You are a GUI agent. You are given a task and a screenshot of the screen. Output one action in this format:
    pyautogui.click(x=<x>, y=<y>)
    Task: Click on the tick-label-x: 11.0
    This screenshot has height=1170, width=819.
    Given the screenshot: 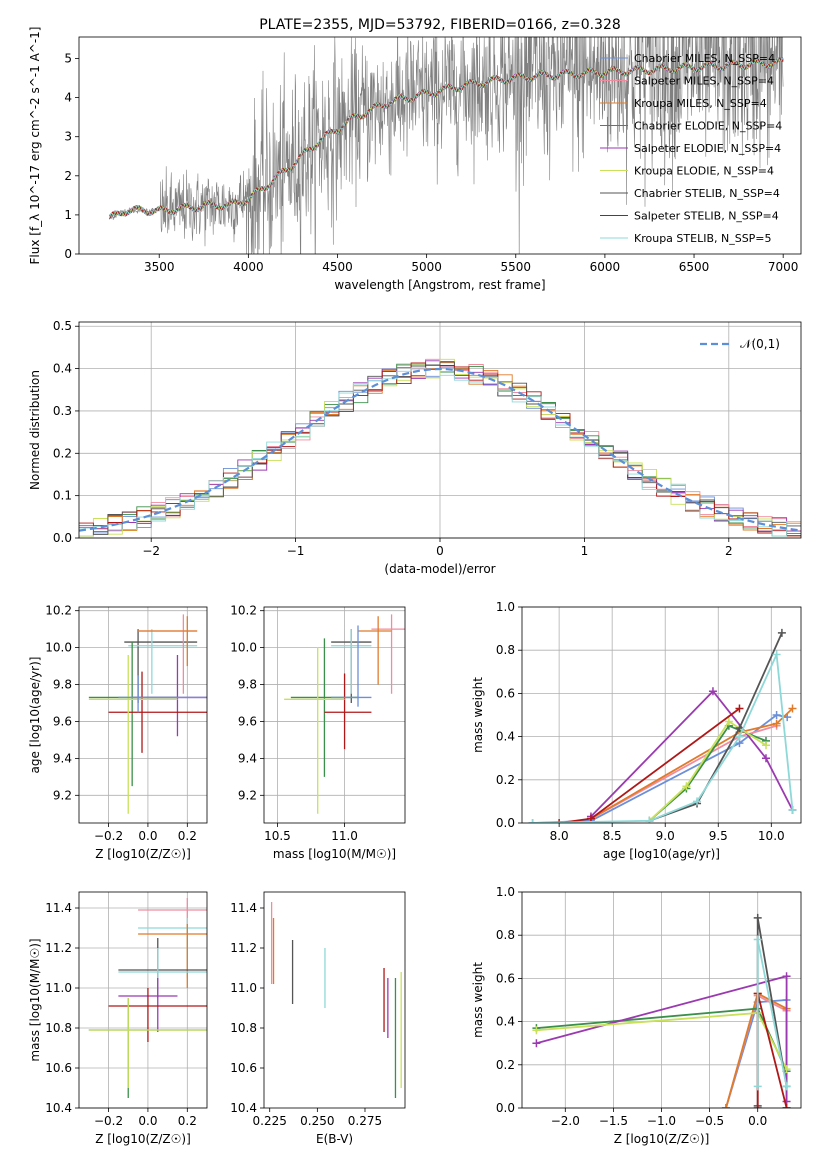 What is the action you would take?
    pyautogui.click(x=344, y=836)
    